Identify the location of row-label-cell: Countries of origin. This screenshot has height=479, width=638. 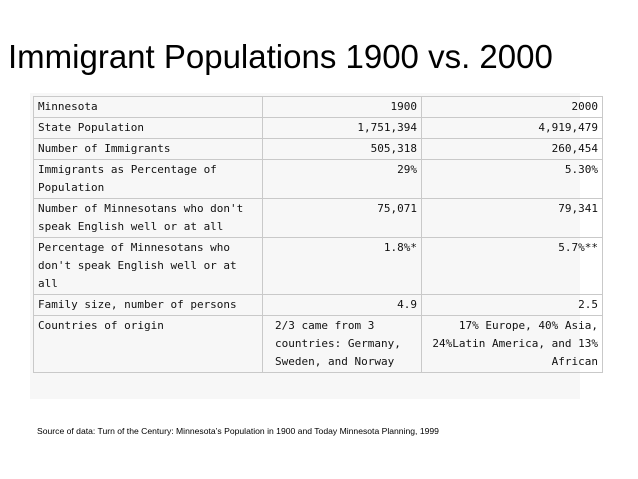
(148, 344).